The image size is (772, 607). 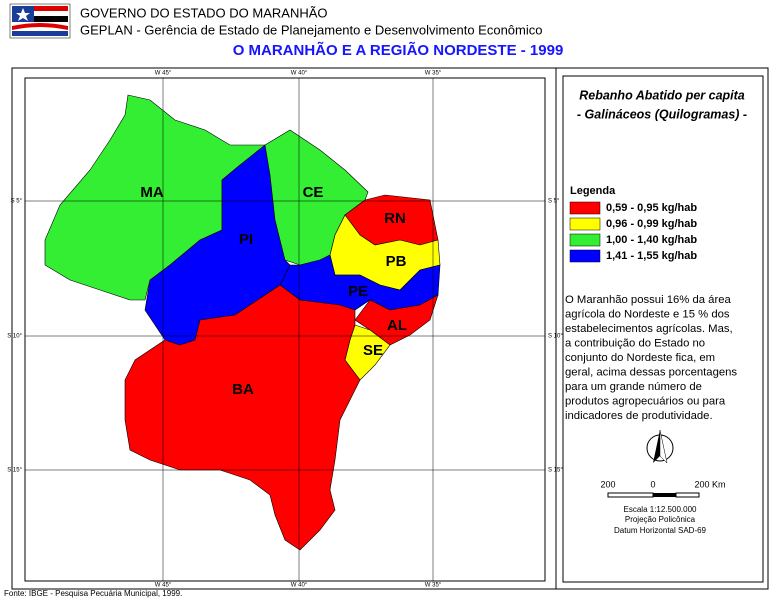 I want to click on legend-label: 1,00 - 1,40 kg/hab, so click(x=651, y=240).